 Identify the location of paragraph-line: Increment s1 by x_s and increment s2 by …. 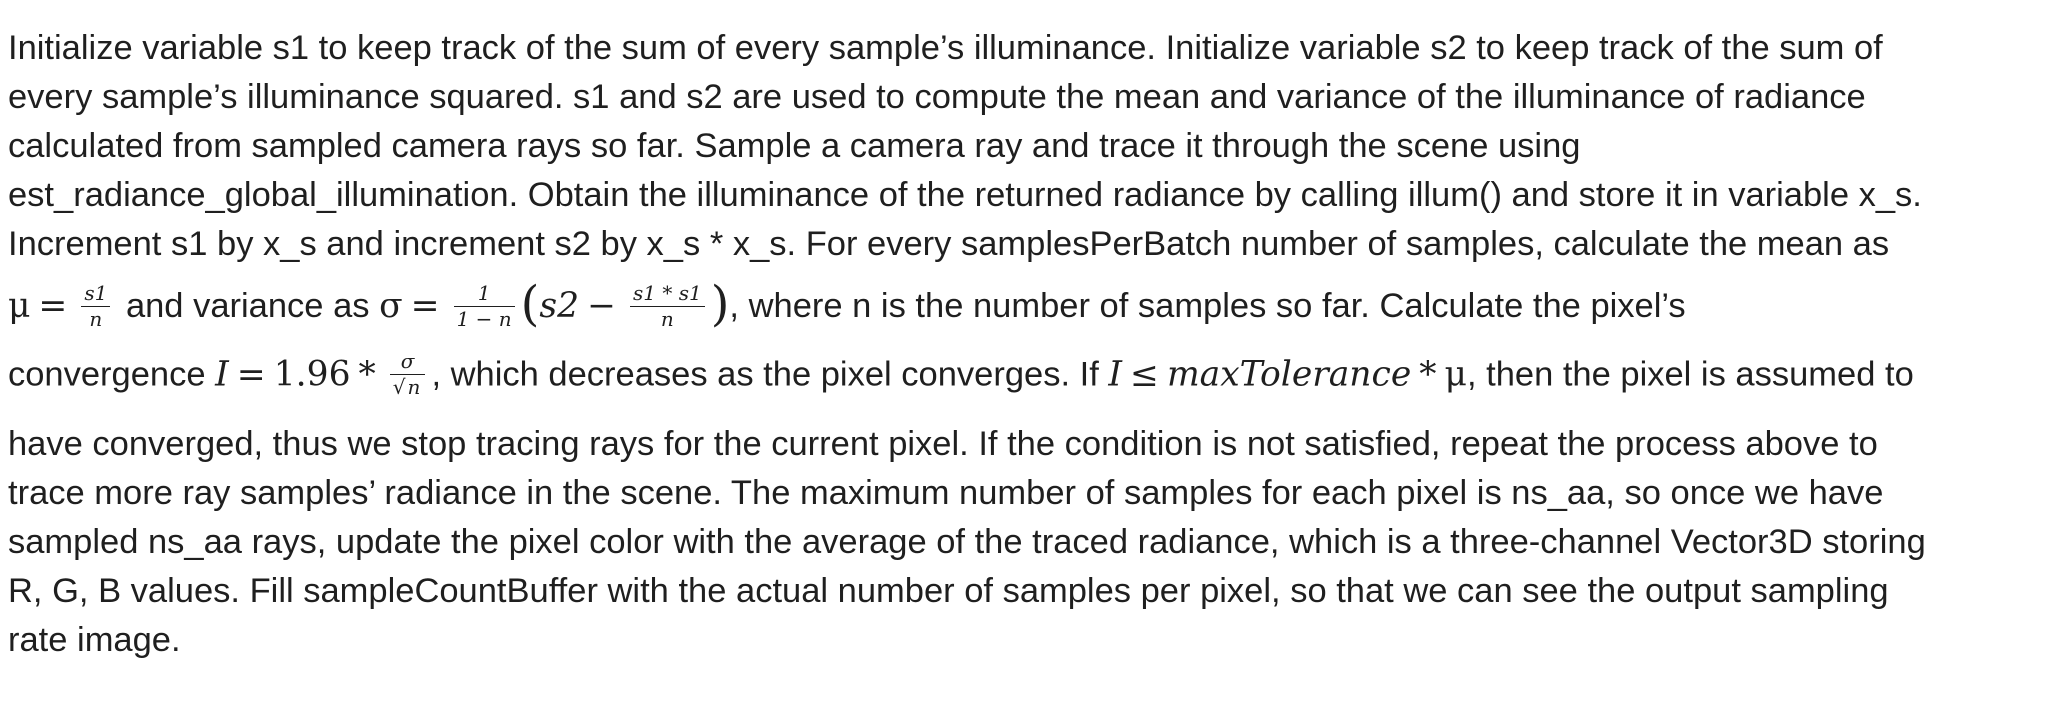
(949, 244).